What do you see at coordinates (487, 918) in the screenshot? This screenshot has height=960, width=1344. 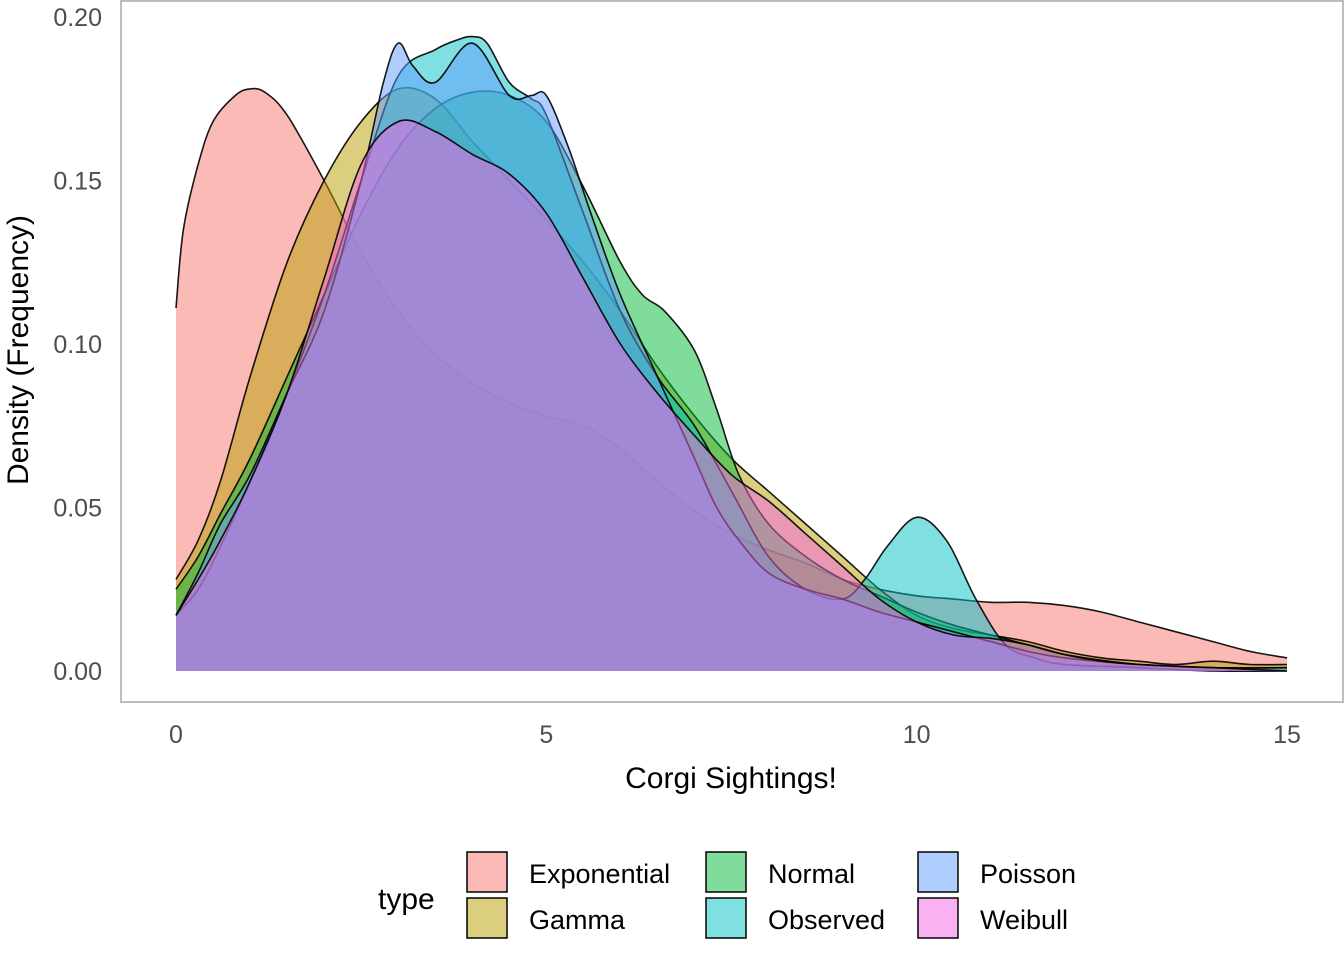 I see `legend-swatch-gamma` at bounding box center [487, 918].